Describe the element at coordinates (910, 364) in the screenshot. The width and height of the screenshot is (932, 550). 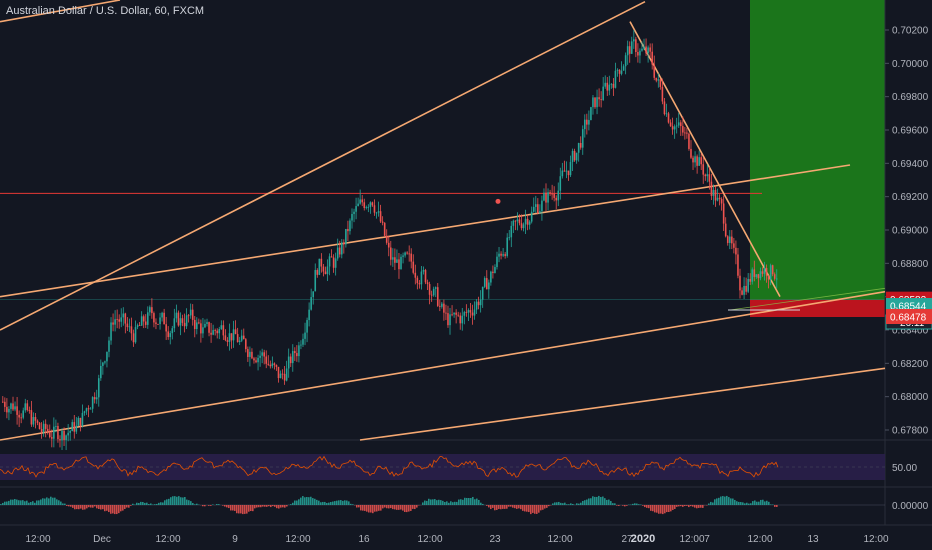
I see `price-tick: 0.68200` at that location.